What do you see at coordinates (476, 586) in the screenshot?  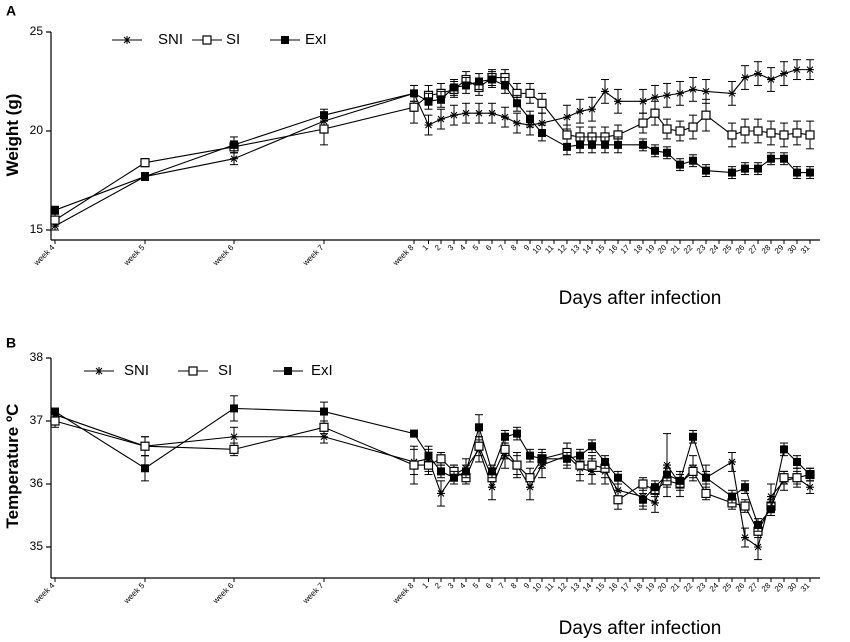 I see `x-tick-label: 5` at bounding box center [476, 586].